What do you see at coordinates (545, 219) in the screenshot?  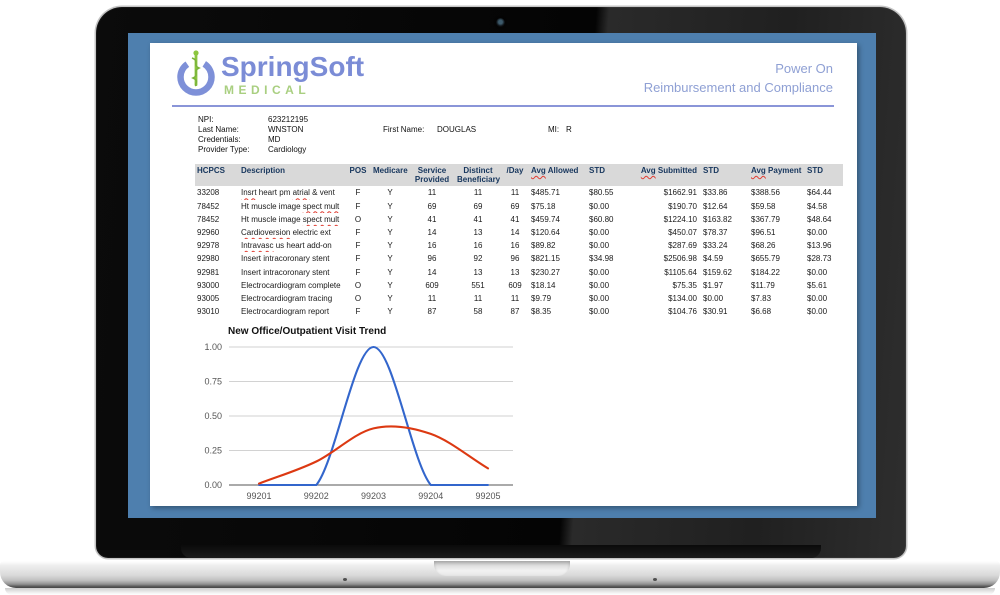 I see `table-cell: $459.74` at bounding box center [545, 219].